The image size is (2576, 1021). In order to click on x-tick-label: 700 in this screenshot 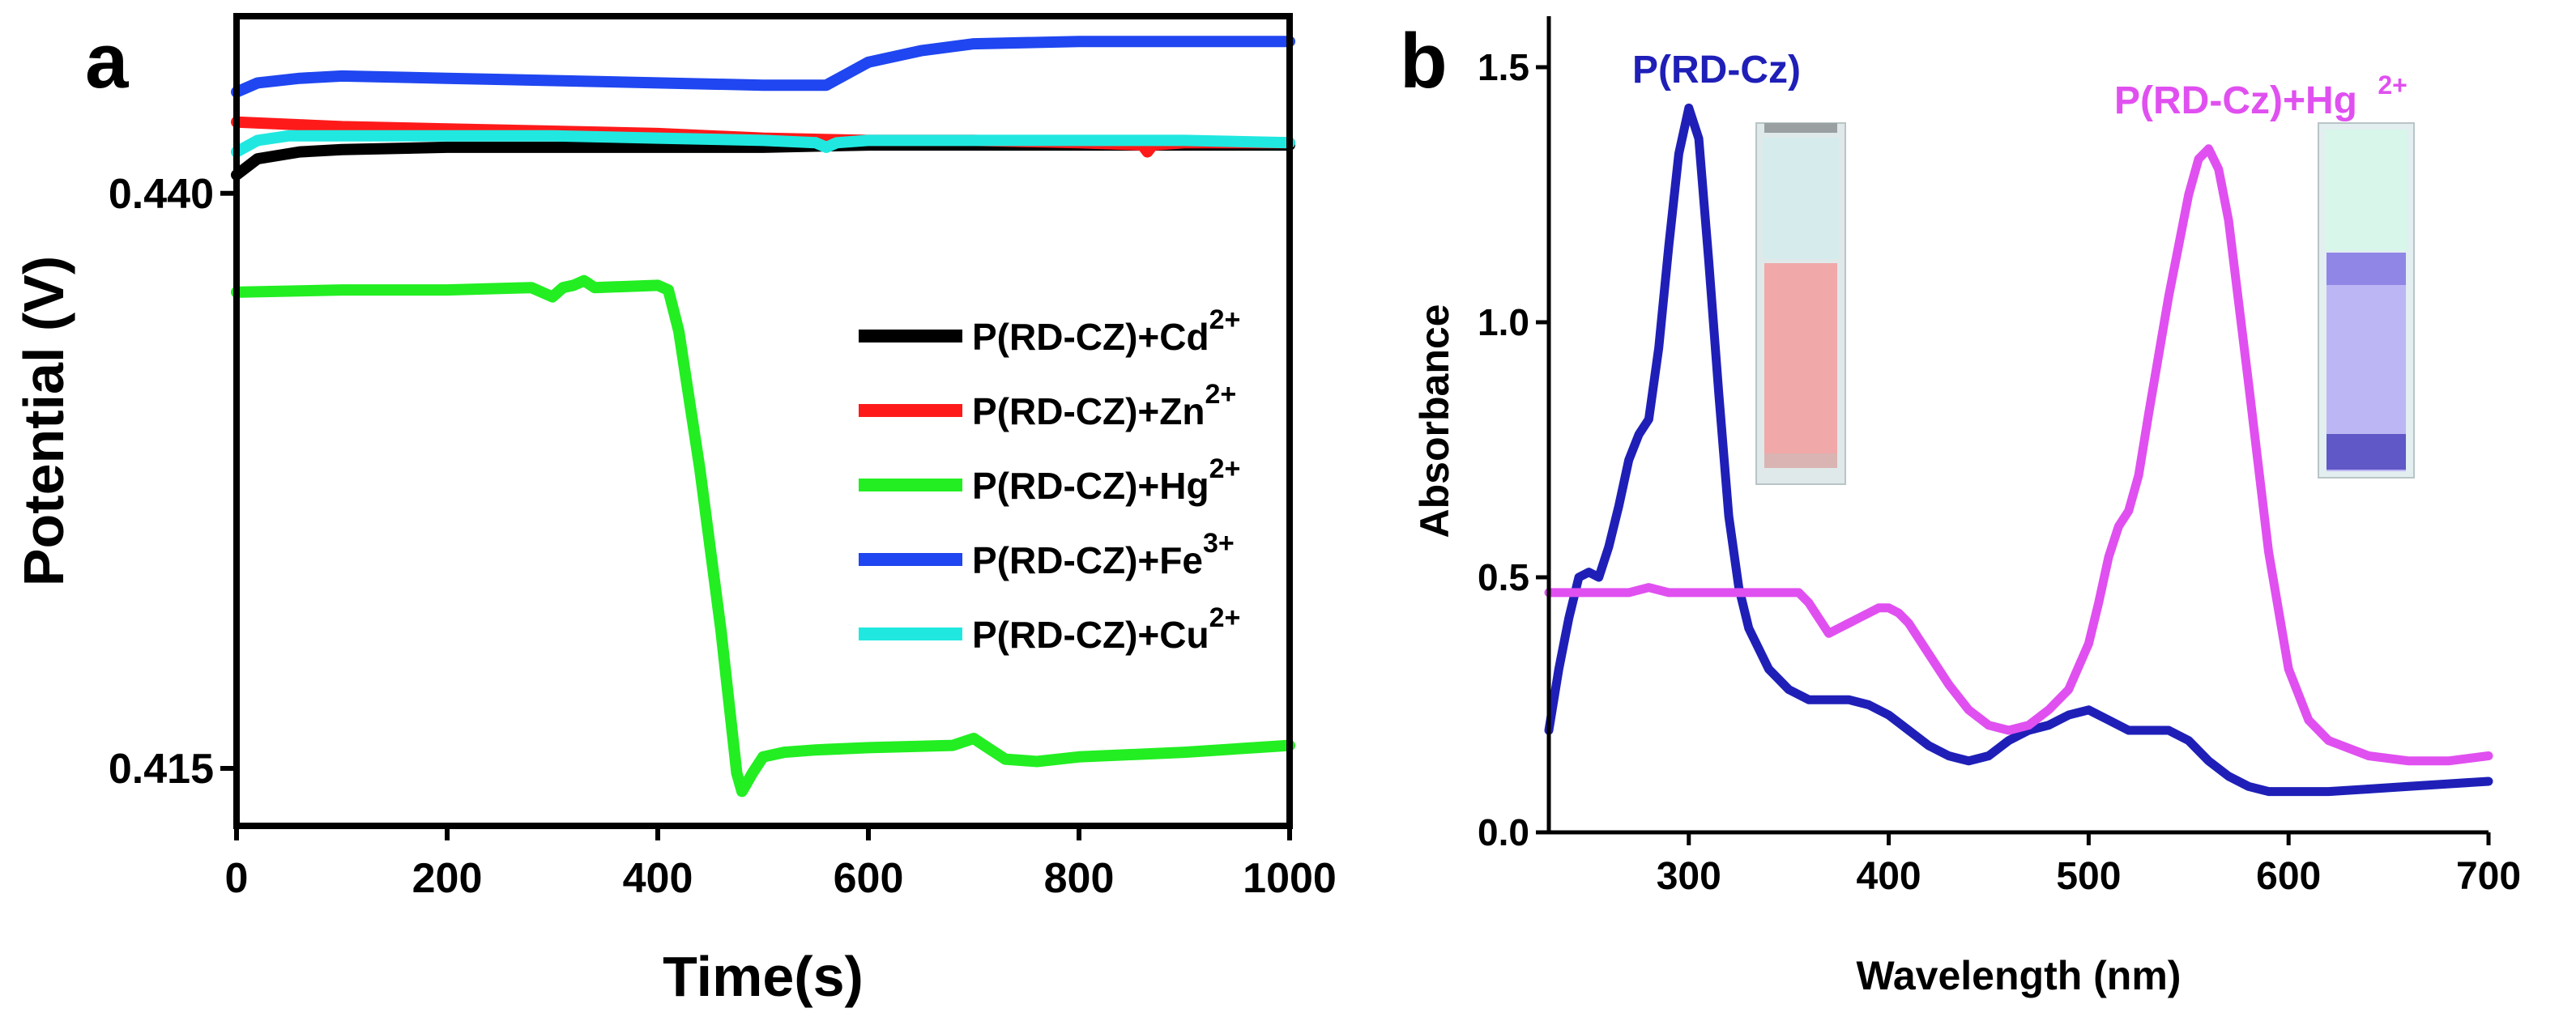, I will do `click(2488, 876)`.